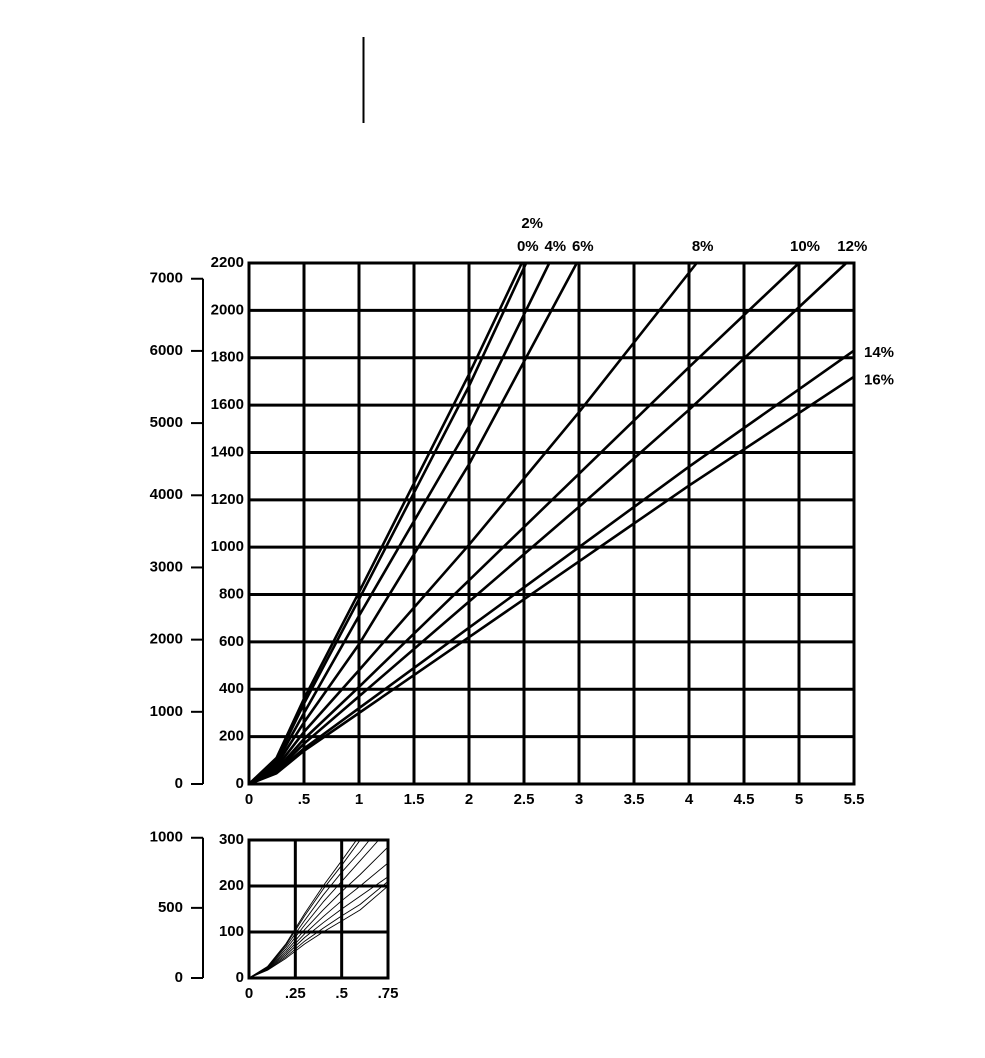 Image resolution: width=985 pixels, height=1058 pixels. I want to click on y2-tick-label: 6000, so click(166, 350).